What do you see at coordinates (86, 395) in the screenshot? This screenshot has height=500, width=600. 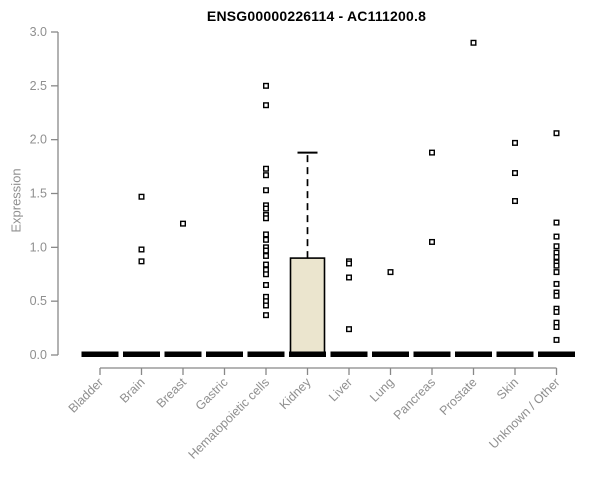 I see `x-tick-label: Bladder` at bounding box center [86, 395].